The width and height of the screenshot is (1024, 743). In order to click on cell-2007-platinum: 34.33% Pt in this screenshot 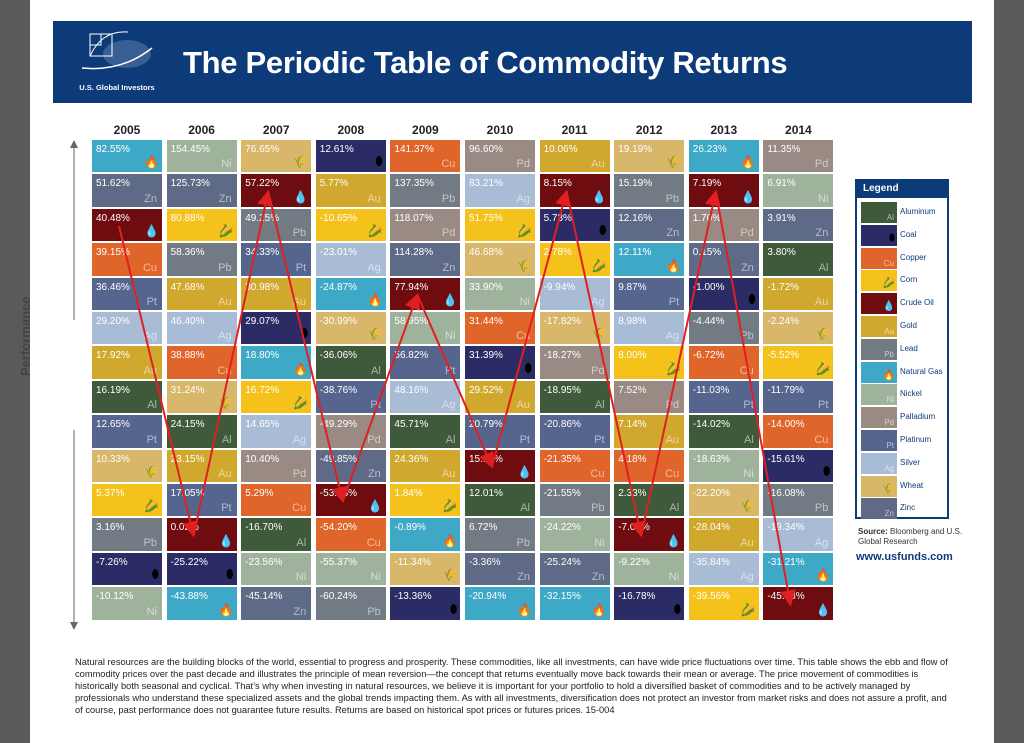, I will do `click(276, 260)`.